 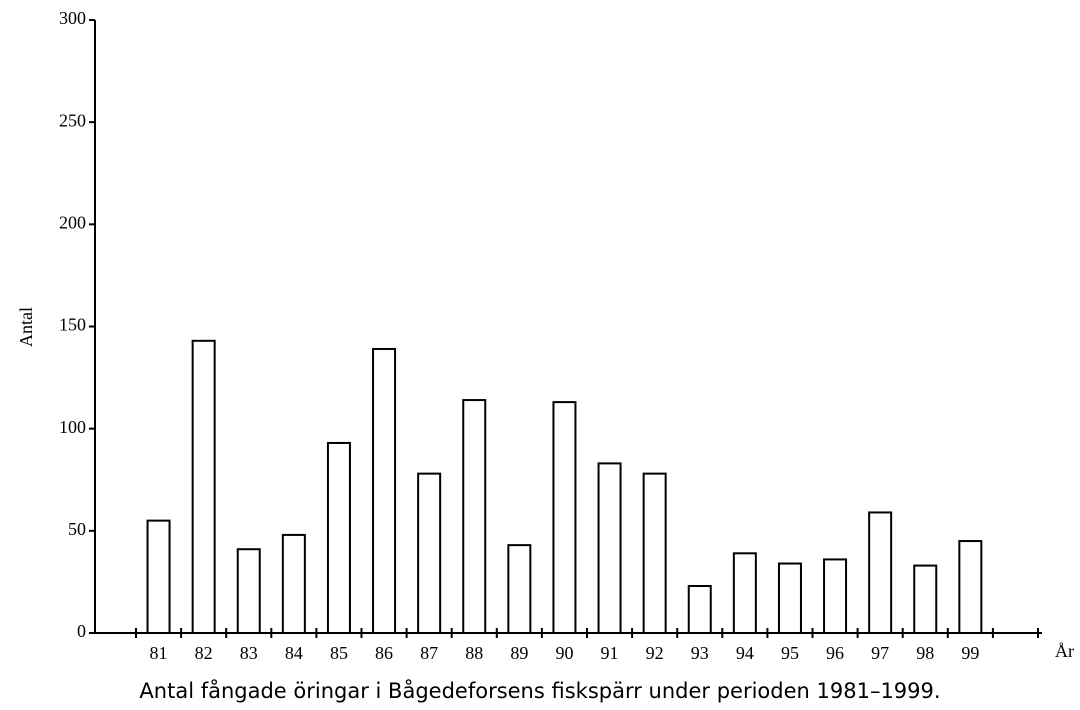 What do you see at coordinates (835, 653) in the screenshot?
I see `x-tick-label: 96` at bounding box center [835, 653].